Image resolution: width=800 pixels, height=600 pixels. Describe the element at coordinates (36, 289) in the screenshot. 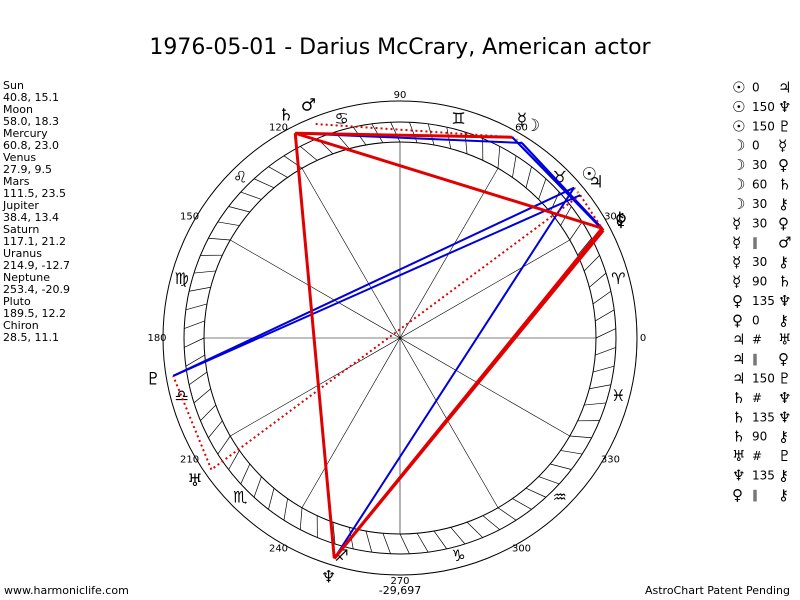

I see `planet-coords: 253.4, -20.9` at that location.